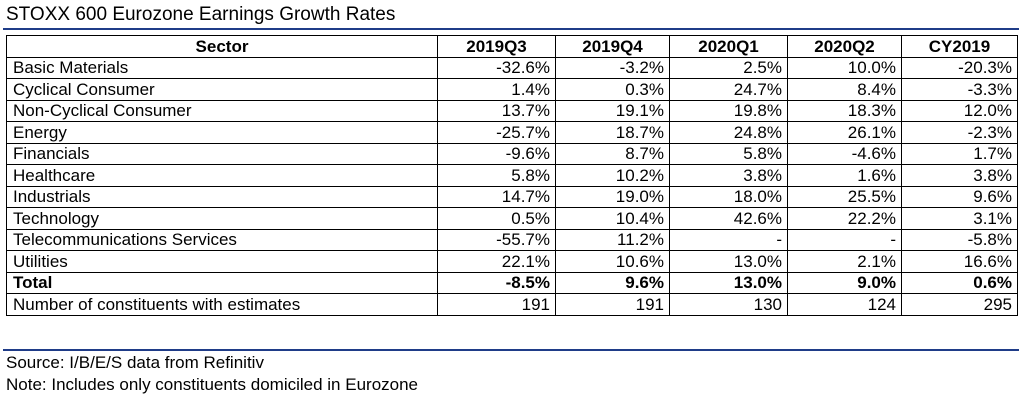 The width and height of the screenshot is (1024, 400). What do you see at coordinates (844, 282) in the screenshot?
I see `total-value-cell: 9.0%` at bounding box center [844, 282].